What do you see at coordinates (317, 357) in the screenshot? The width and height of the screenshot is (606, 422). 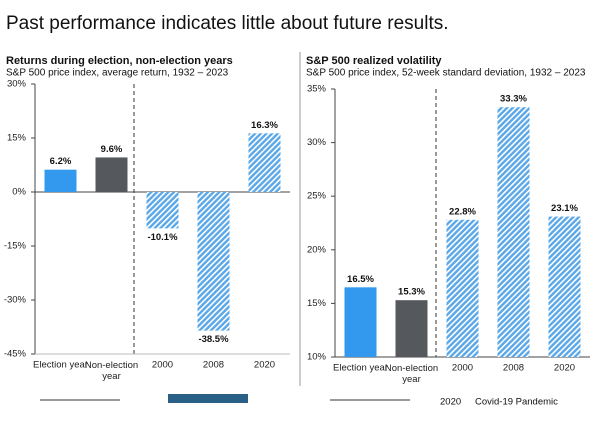 I see `y-tick-label: 10%` at bounding box center [317, 357].